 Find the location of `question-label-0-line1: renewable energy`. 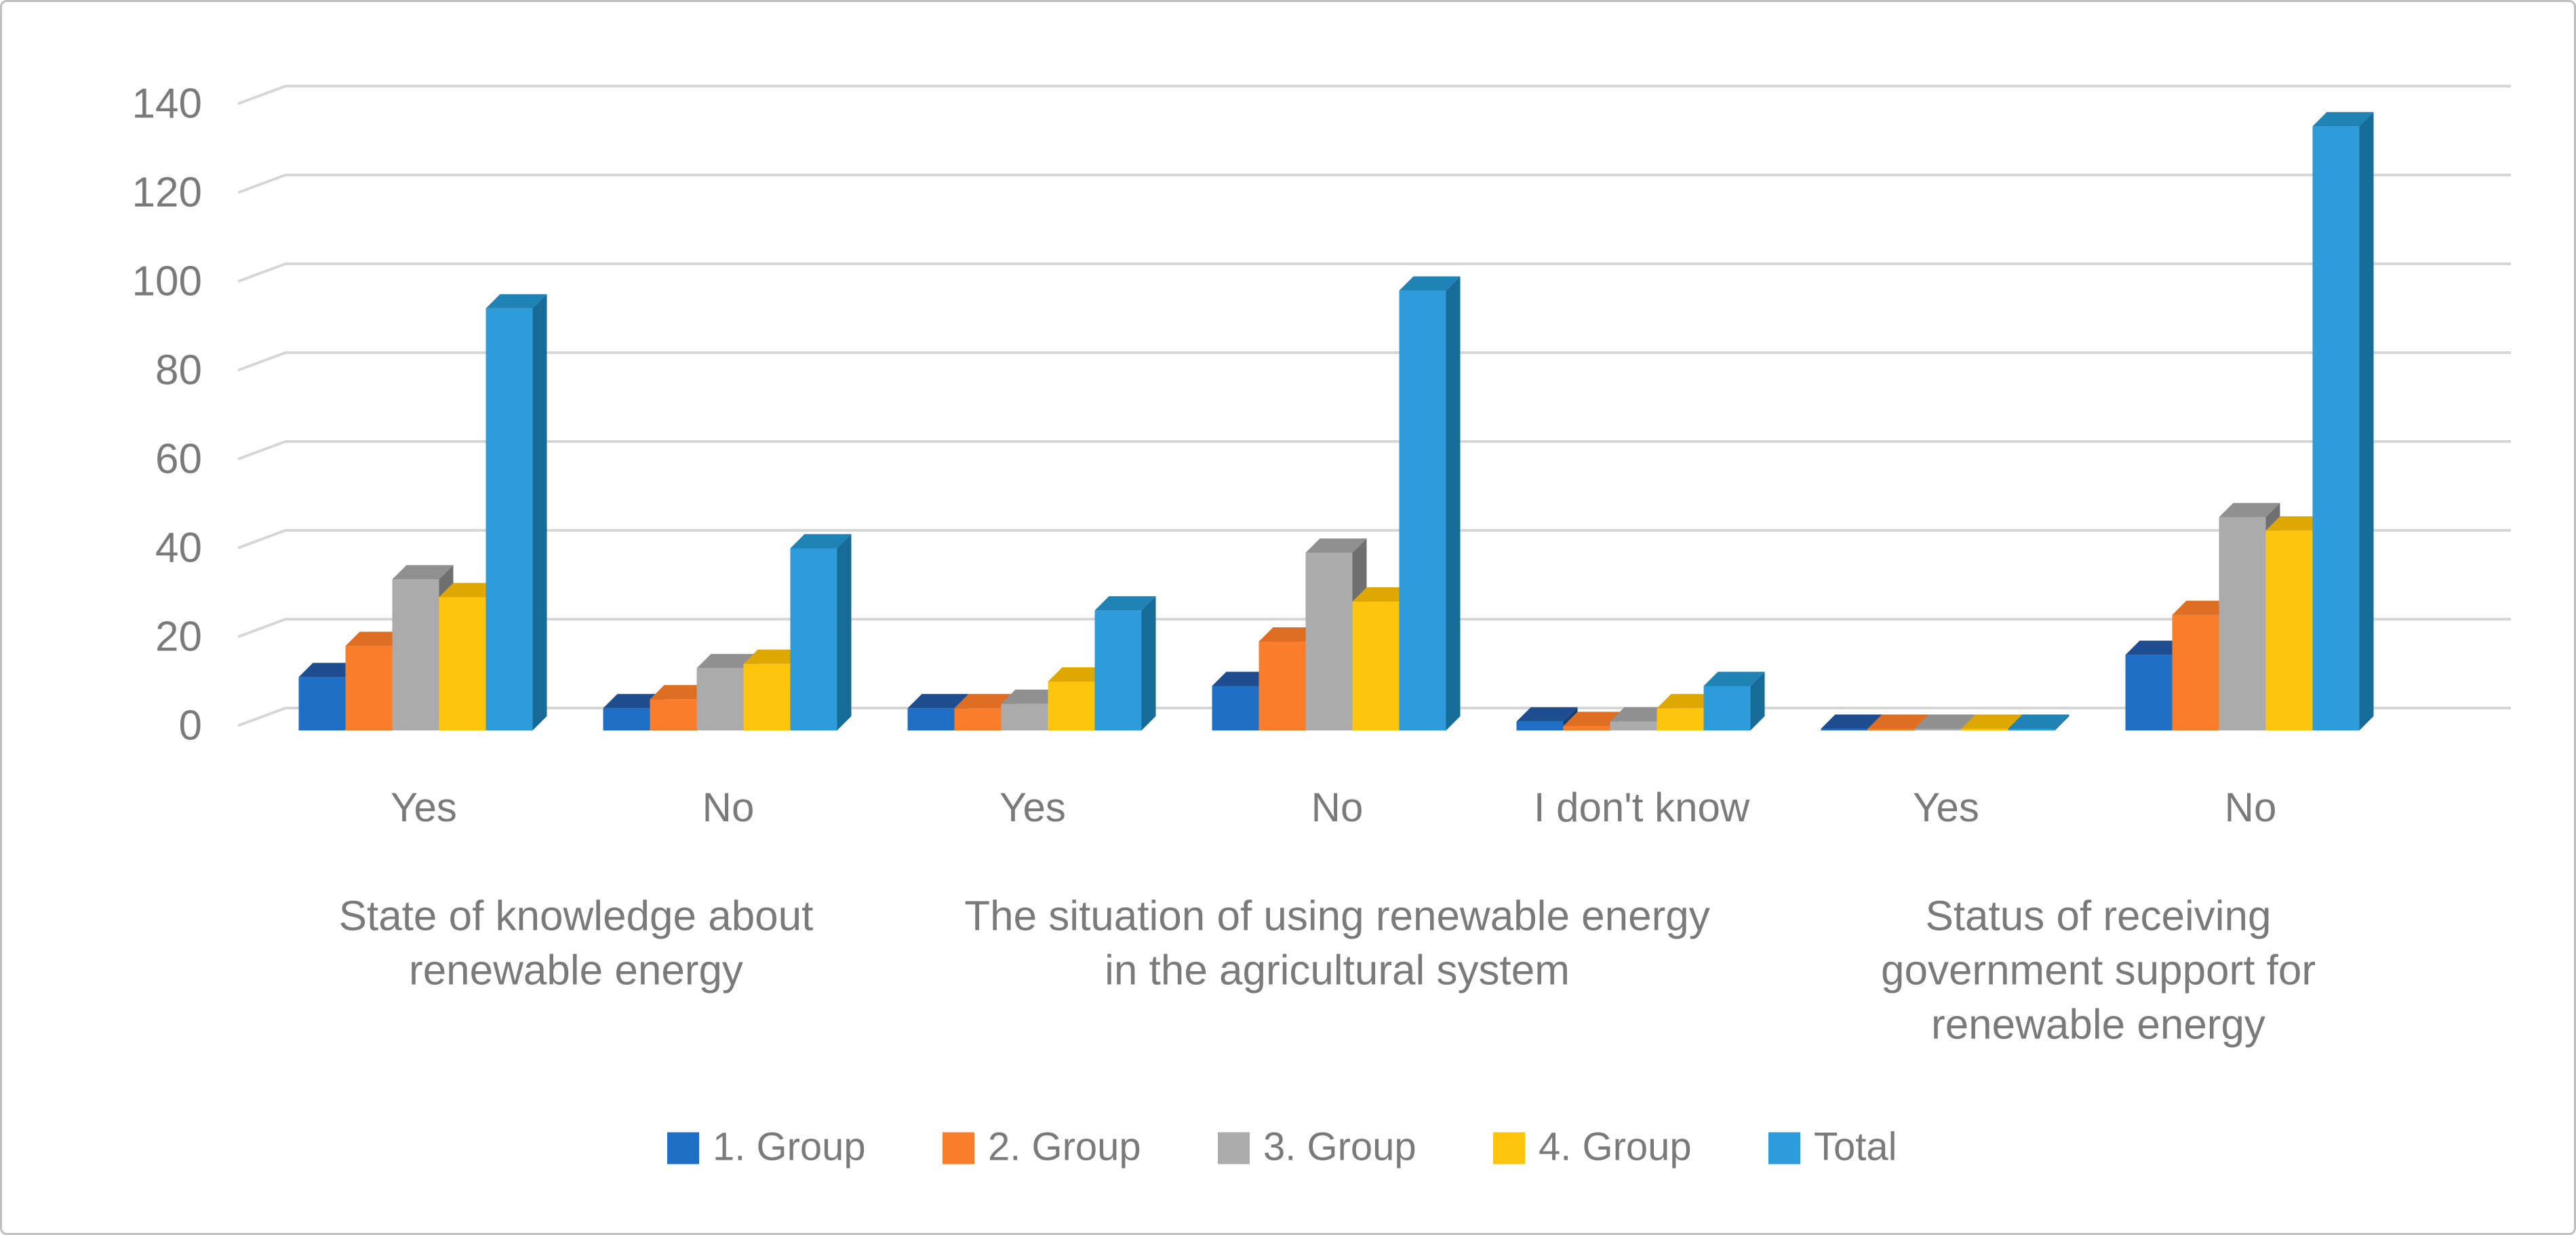

question-label-0-line1: renewable energy is located at coordinates (576, 970).